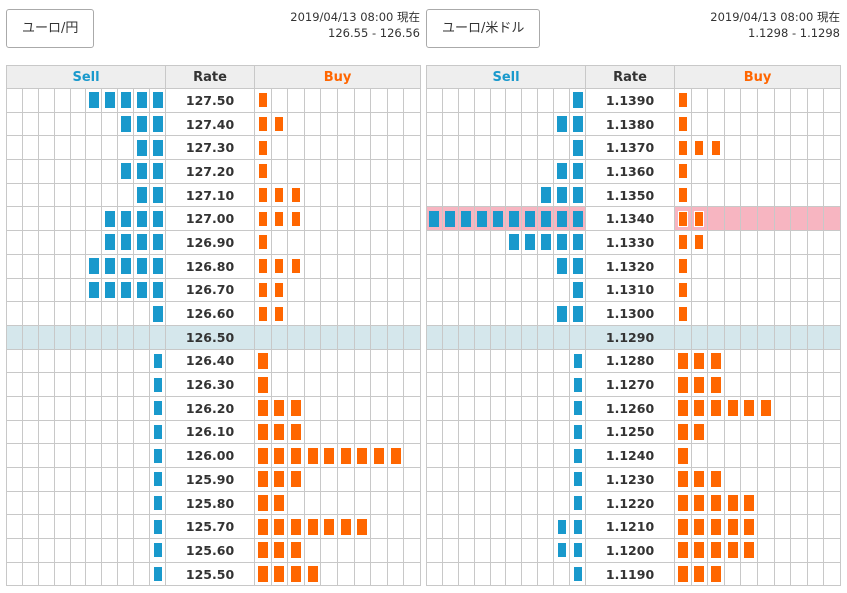  What do you see at coordinates (374, 33) in the screenshot?
I see `bid-ask: 126.55 - 126.56` at bounding box center [374, 33].